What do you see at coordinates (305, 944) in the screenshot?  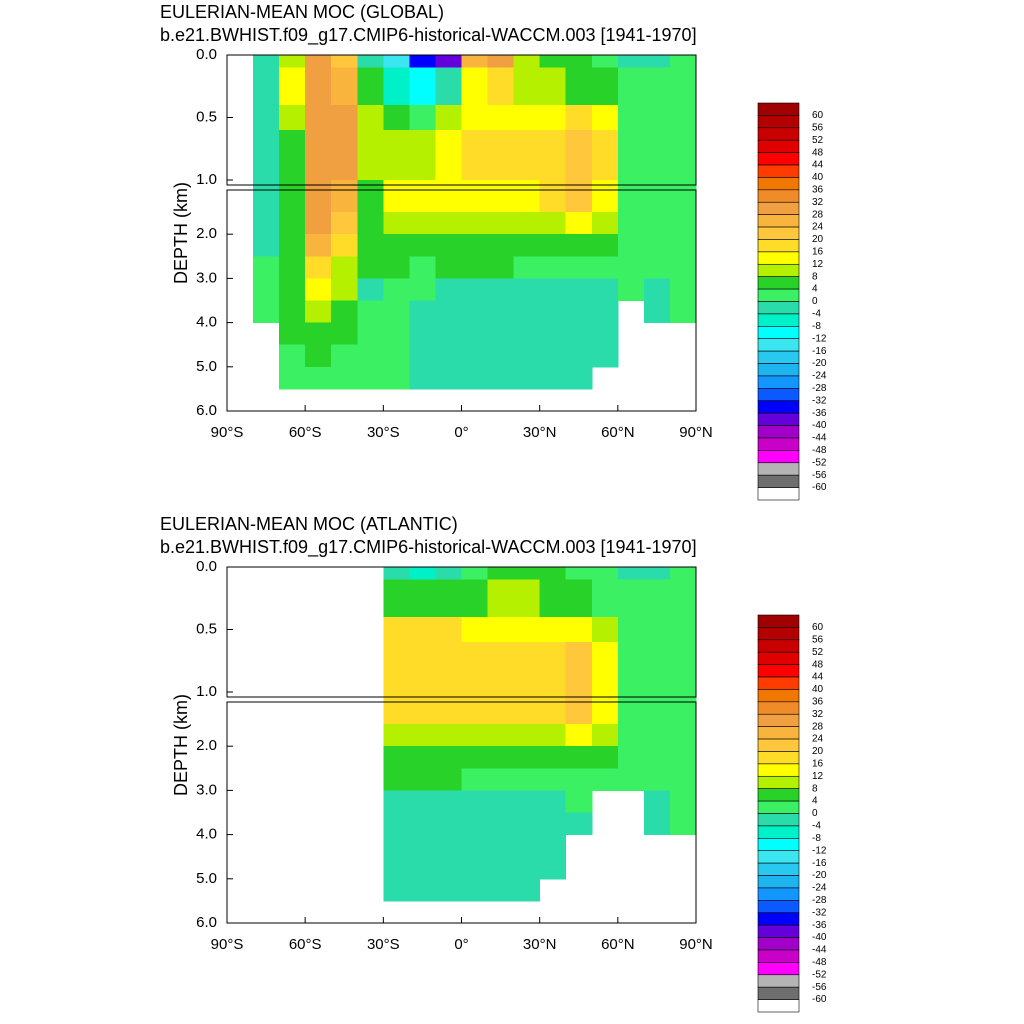 I see `x-tick-label: 60°S` at bounding box center [305, 944].